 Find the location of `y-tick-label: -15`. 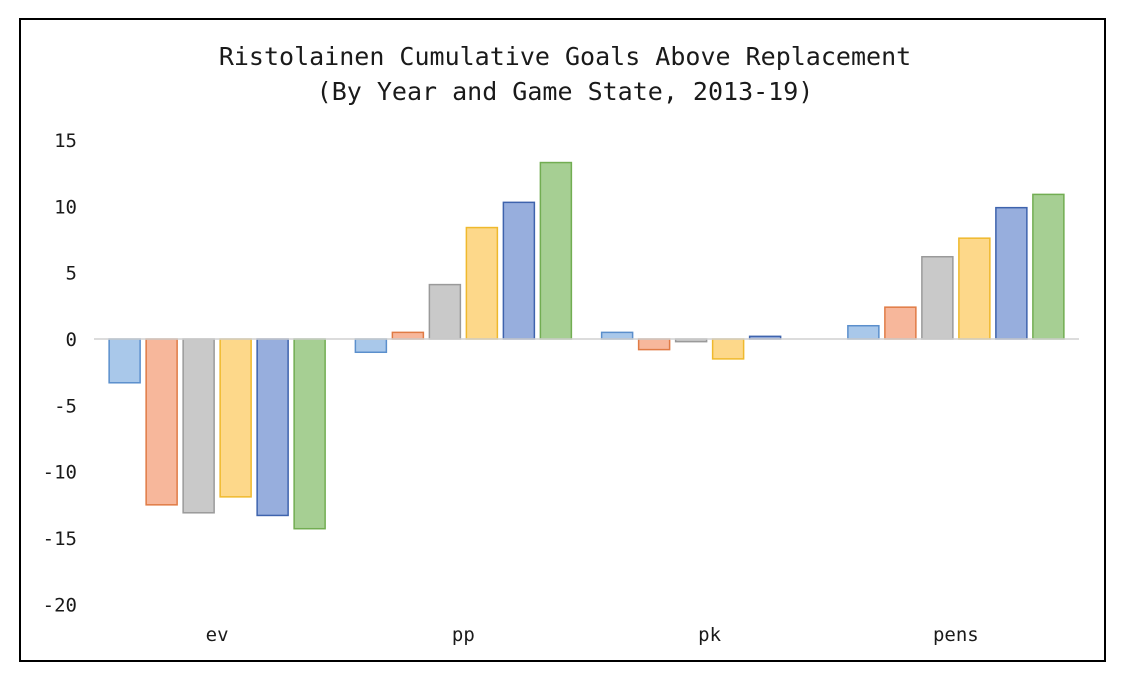

y-tick-label: -15 is located at coordinates (60, 539).